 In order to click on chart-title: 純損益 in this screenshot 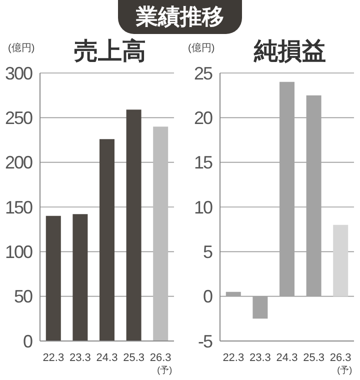, I will do `click(289, 52)`.